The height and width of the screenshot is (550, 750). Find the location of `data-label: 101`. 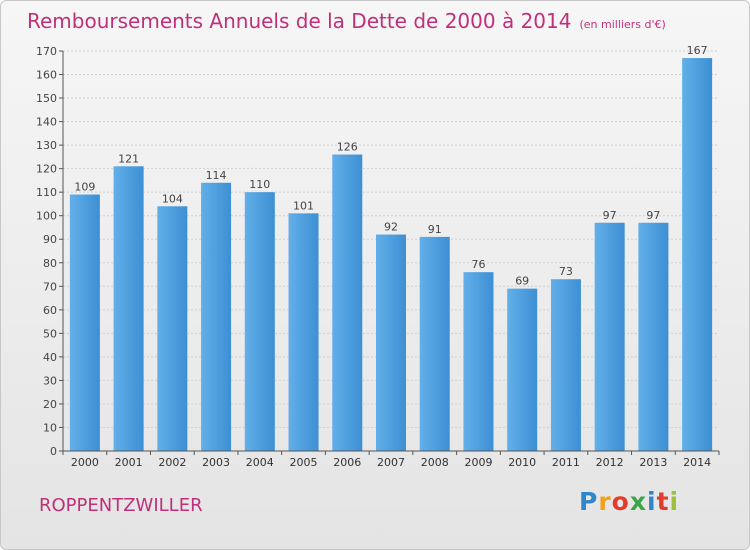

data-label: 101 is located at coordinates (303, 205).